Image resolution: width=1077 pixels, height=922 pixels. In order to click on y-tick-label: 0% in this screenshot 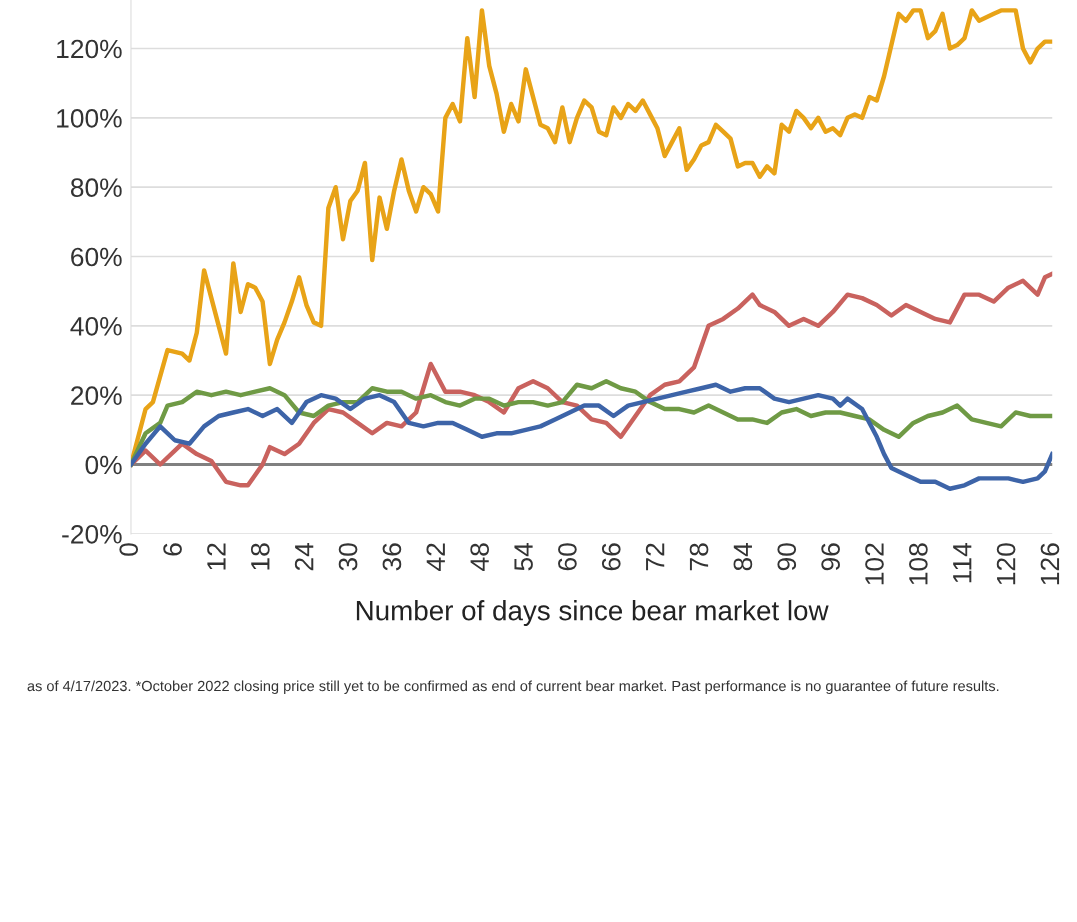, I will do `click(103, 465)`.